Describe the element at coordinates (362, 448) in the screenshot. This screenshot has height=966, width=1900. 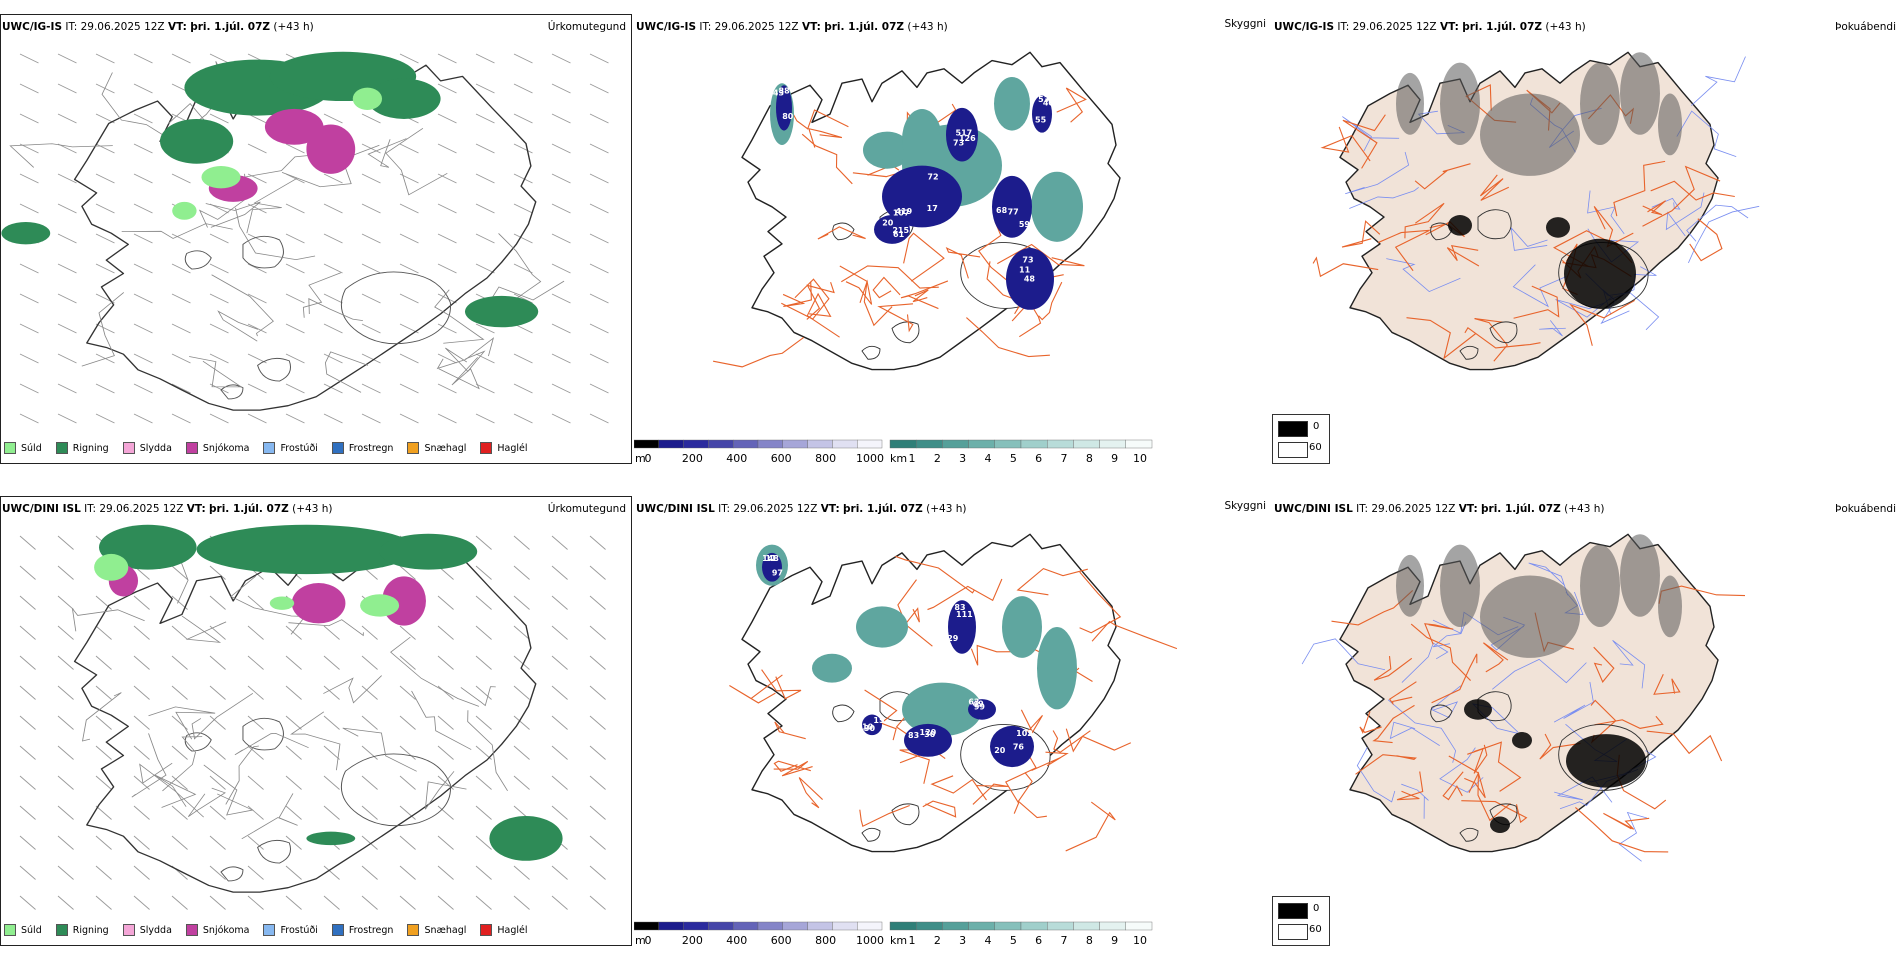
I see `legend-item: Frostregn` at that location.